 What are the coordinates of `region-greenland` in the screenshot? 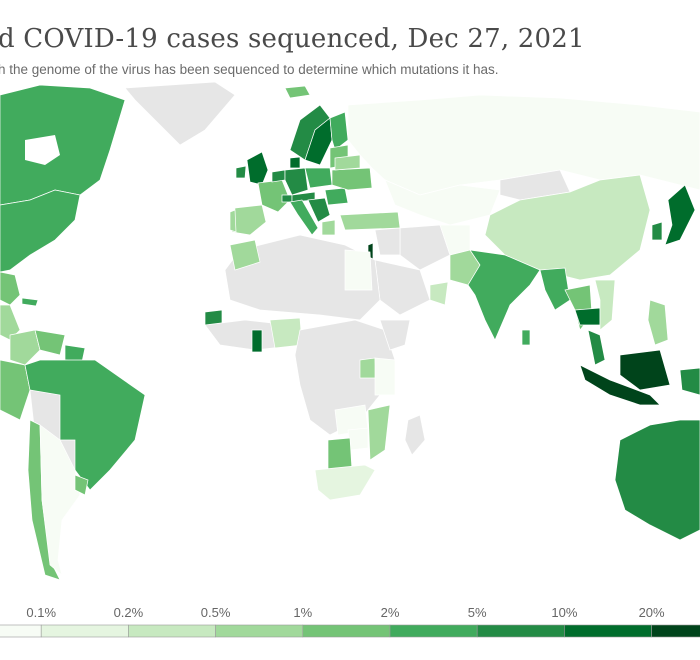 It's located at (180, 113).